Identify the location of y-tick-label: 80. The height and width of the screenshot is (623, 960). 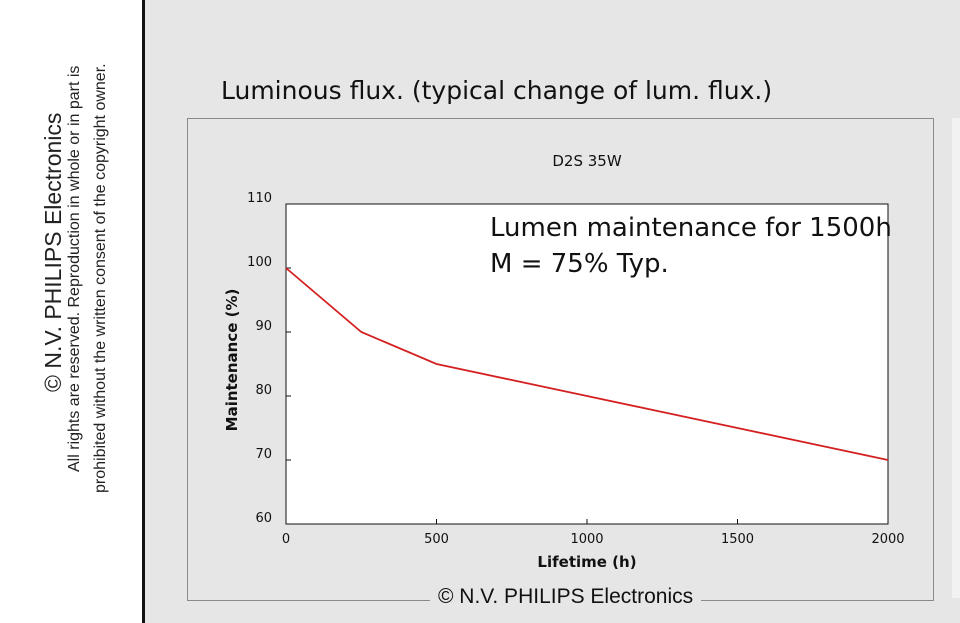
(263, 390).